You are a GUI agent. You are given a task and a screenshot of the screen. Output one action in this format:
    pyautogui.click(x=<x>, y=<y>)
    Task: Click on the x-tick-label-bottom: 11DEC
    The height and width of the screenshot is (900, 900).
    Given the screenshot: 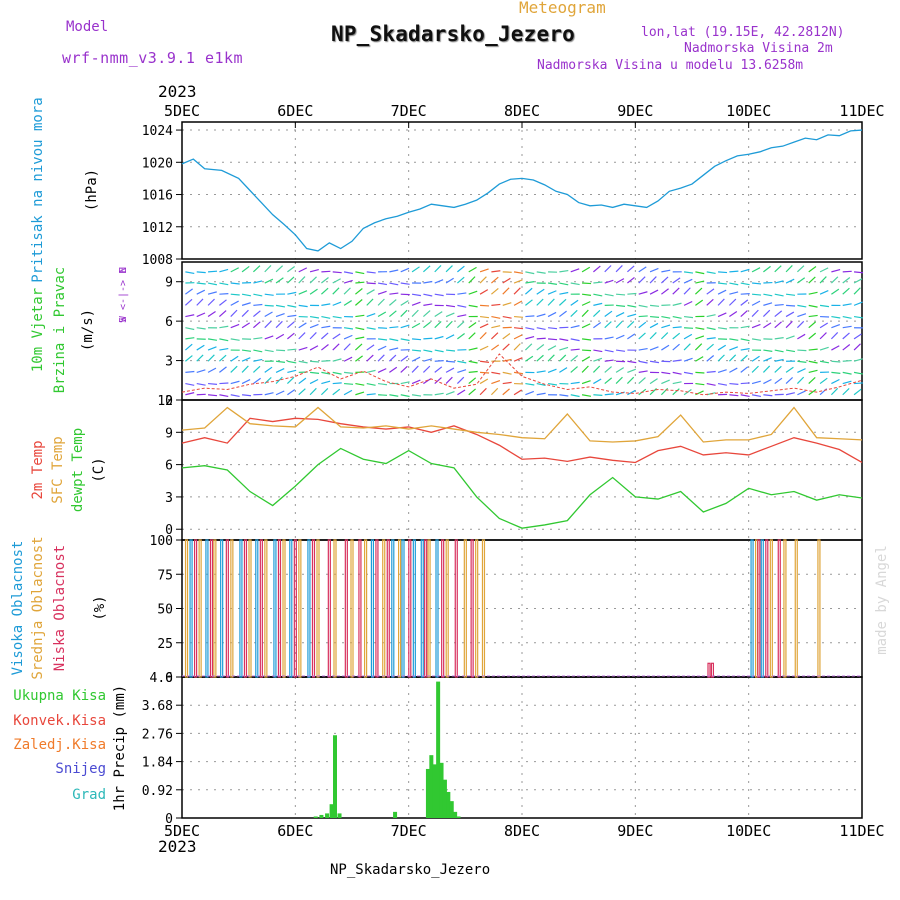 What is the action you would take?
    pyautogui.click(x=861, y=831)
    